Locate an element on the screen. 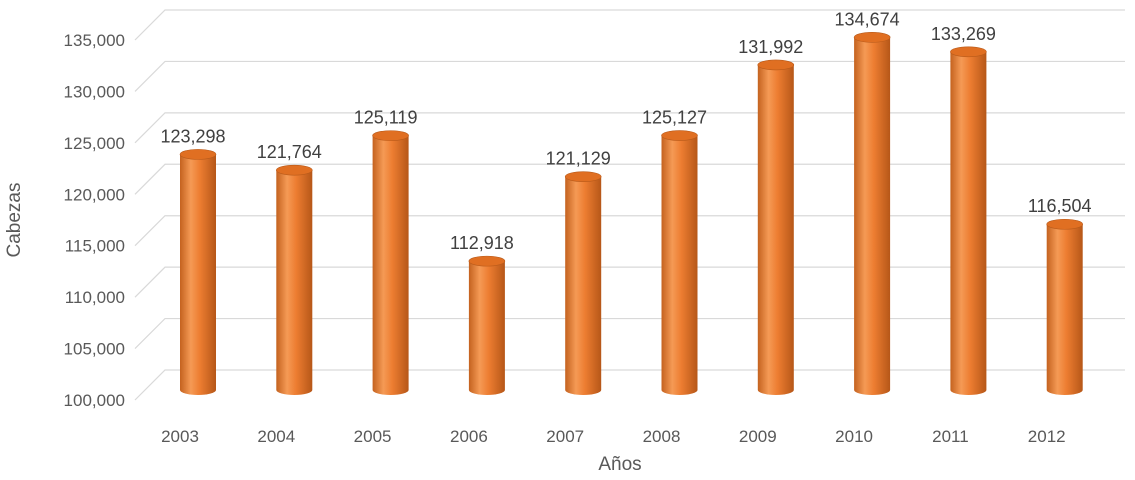 This screenshot has height=480, width=1135. data-label: 131,992 is located at coordinates (770, 47).